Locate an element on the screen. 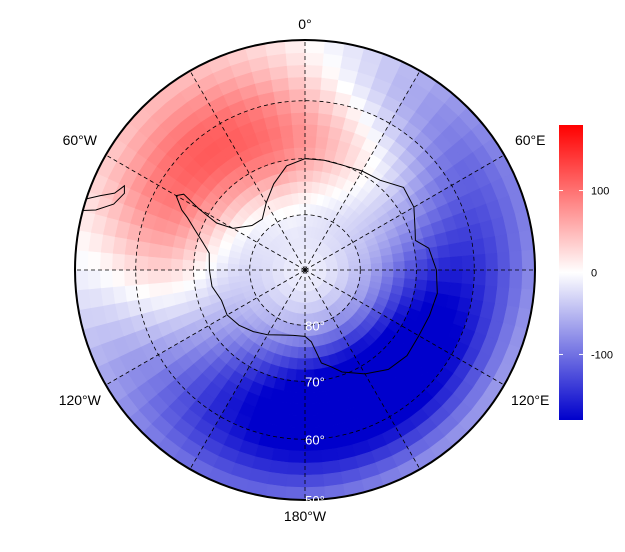 This screenshot has width=625, height=552. parallel-circle is located at coordinates (305, 270).